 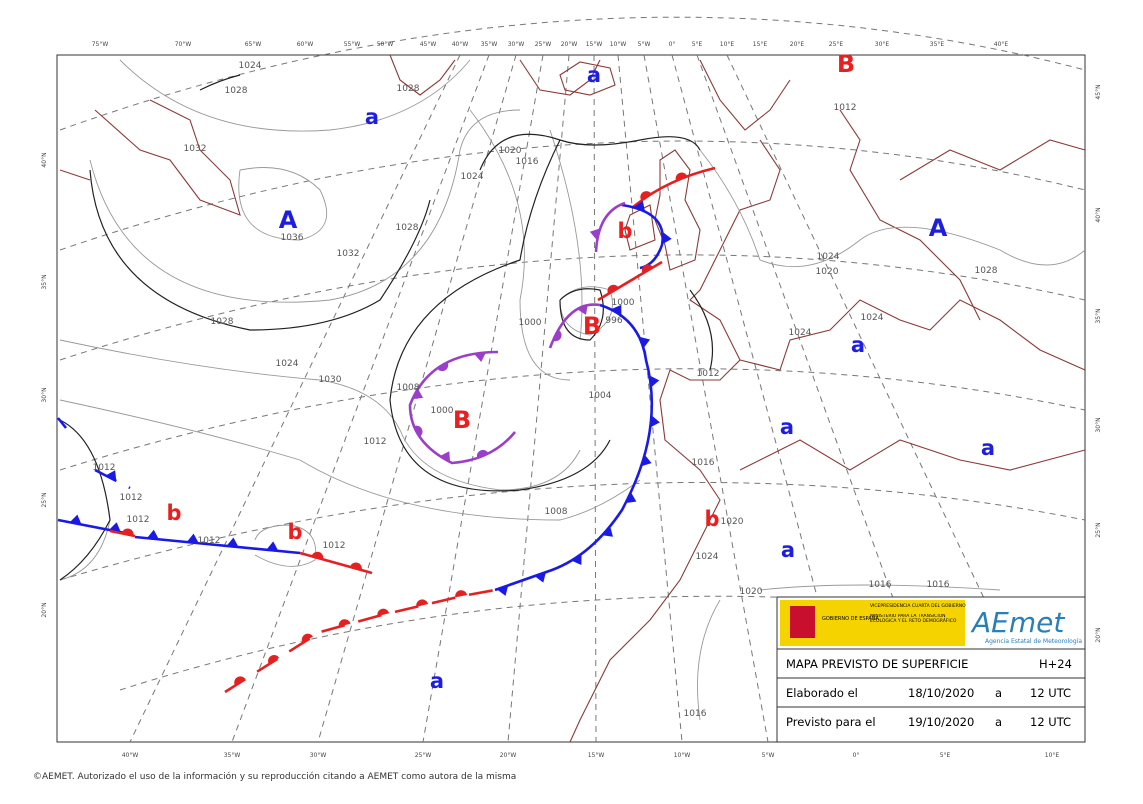 I want to click on lon-label: 20°E, so click(x=797, y=44).